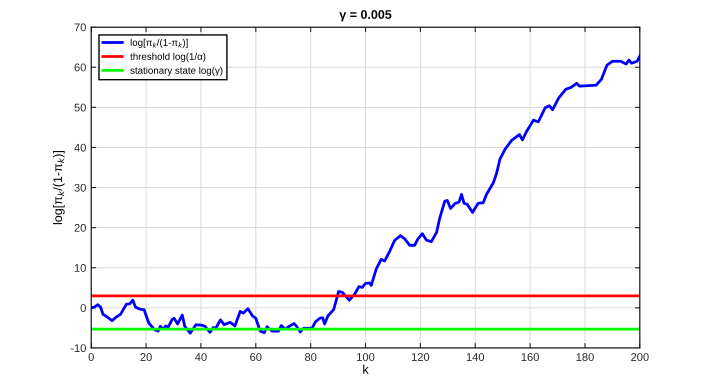  Describe the element at coordinates (310, 357) in the screenshot. I see `x-tick-label: 80` at that location.